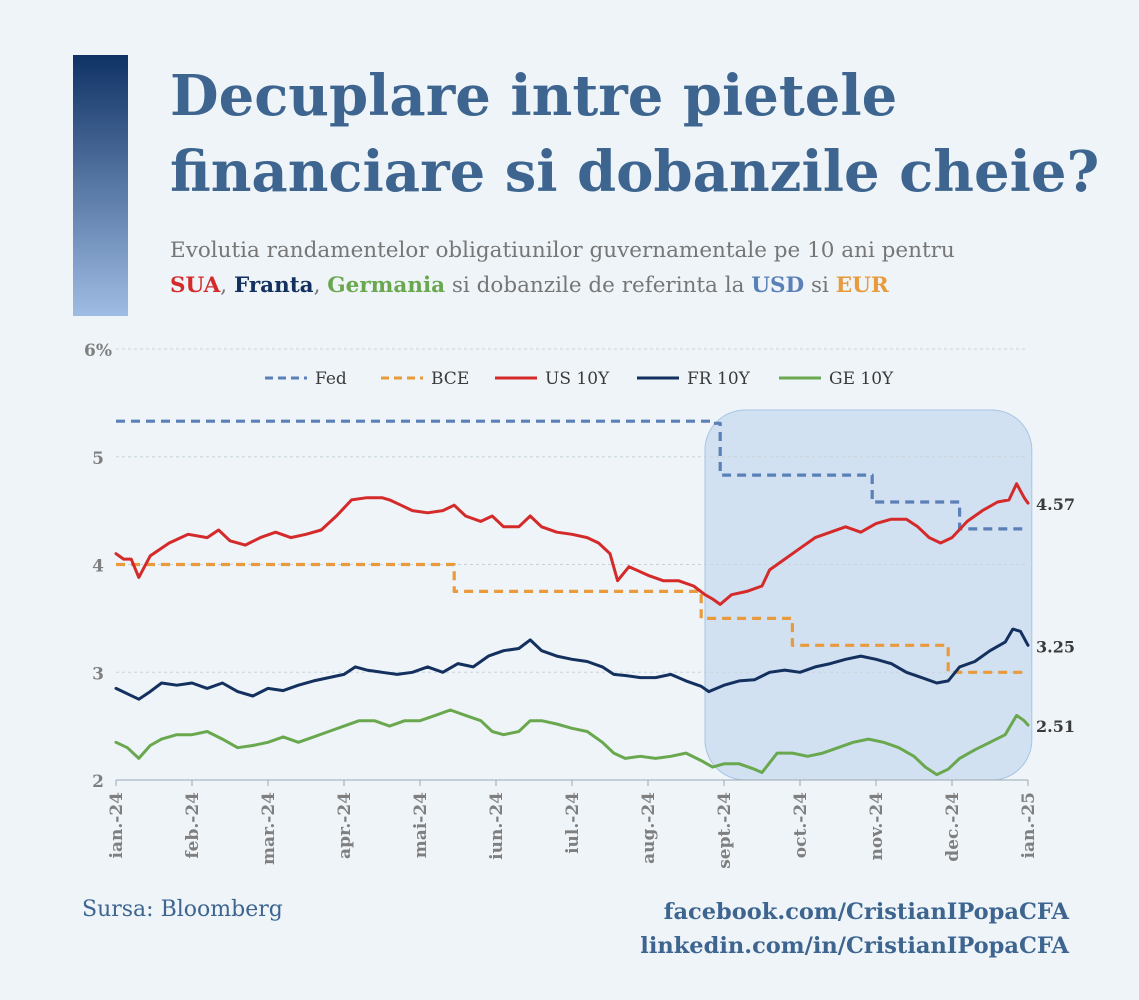 The height and width of the screenshot is (1000, 1139). What do you see at coordinates (866, 912) in the screenshot?
I see `facebook-link: facebook.com/CristianIPopaCFA` at bounding box center [866, 912].